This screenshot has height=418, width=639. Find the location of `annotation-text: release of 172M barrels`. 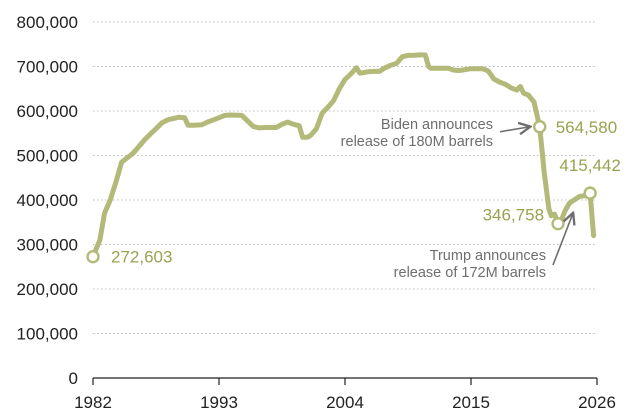

annotation-text: release of 172M barrels is located at coordinates (470, 273).